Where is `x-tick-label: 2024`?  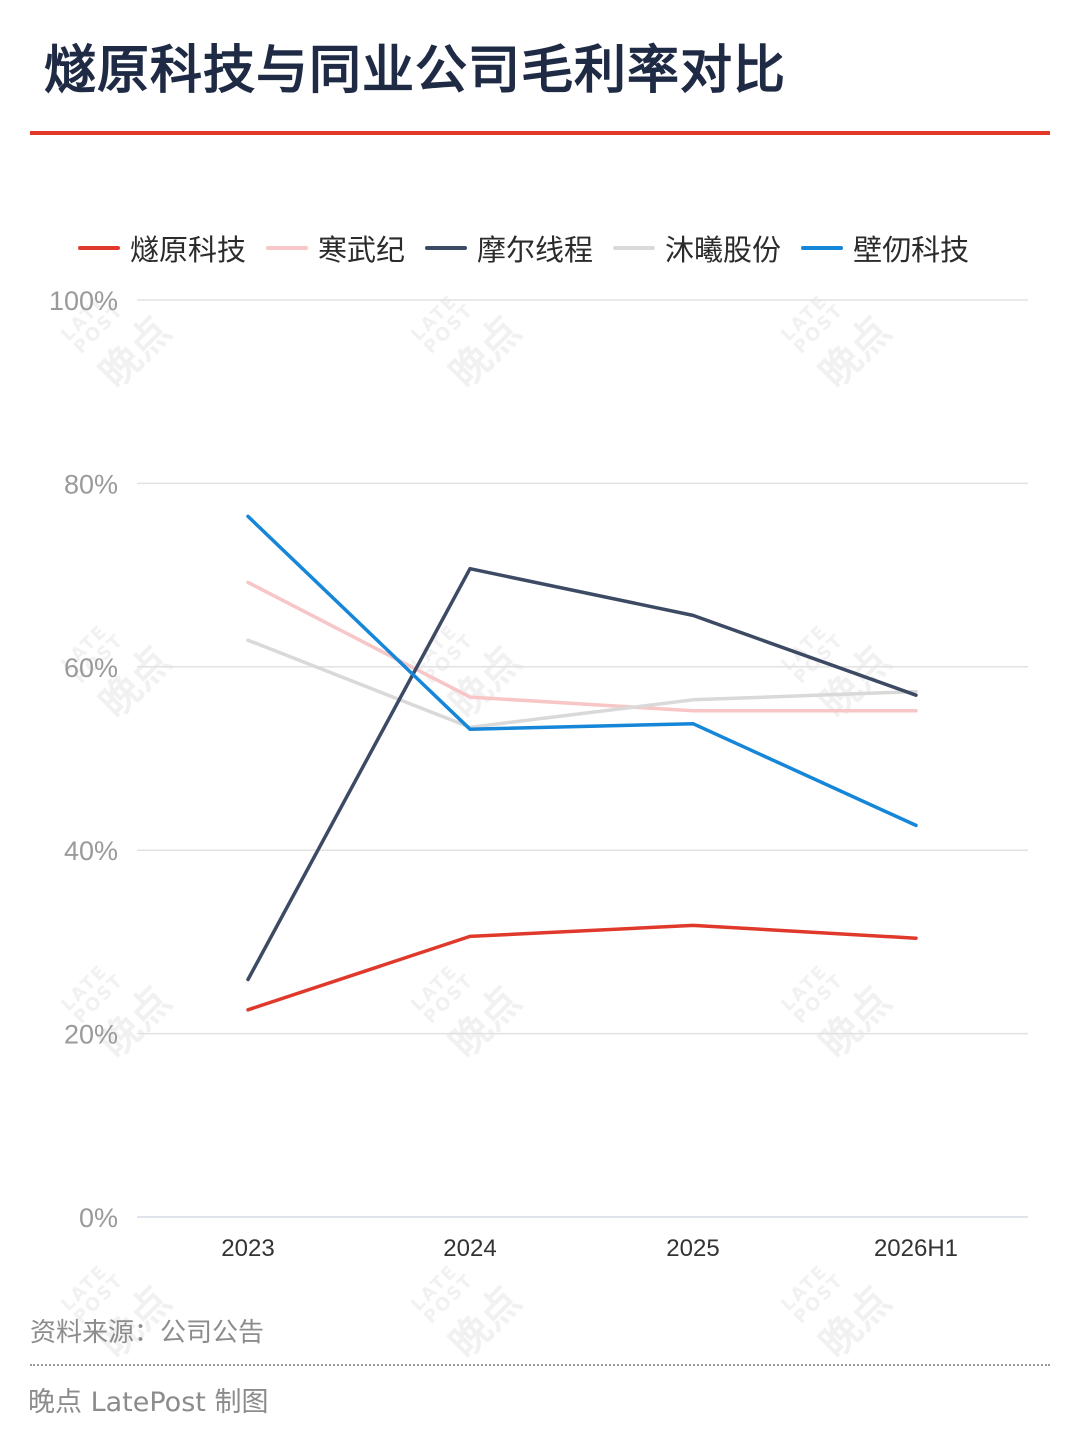
x-tick-label: 2024 is located at coordinates (469, 1248).